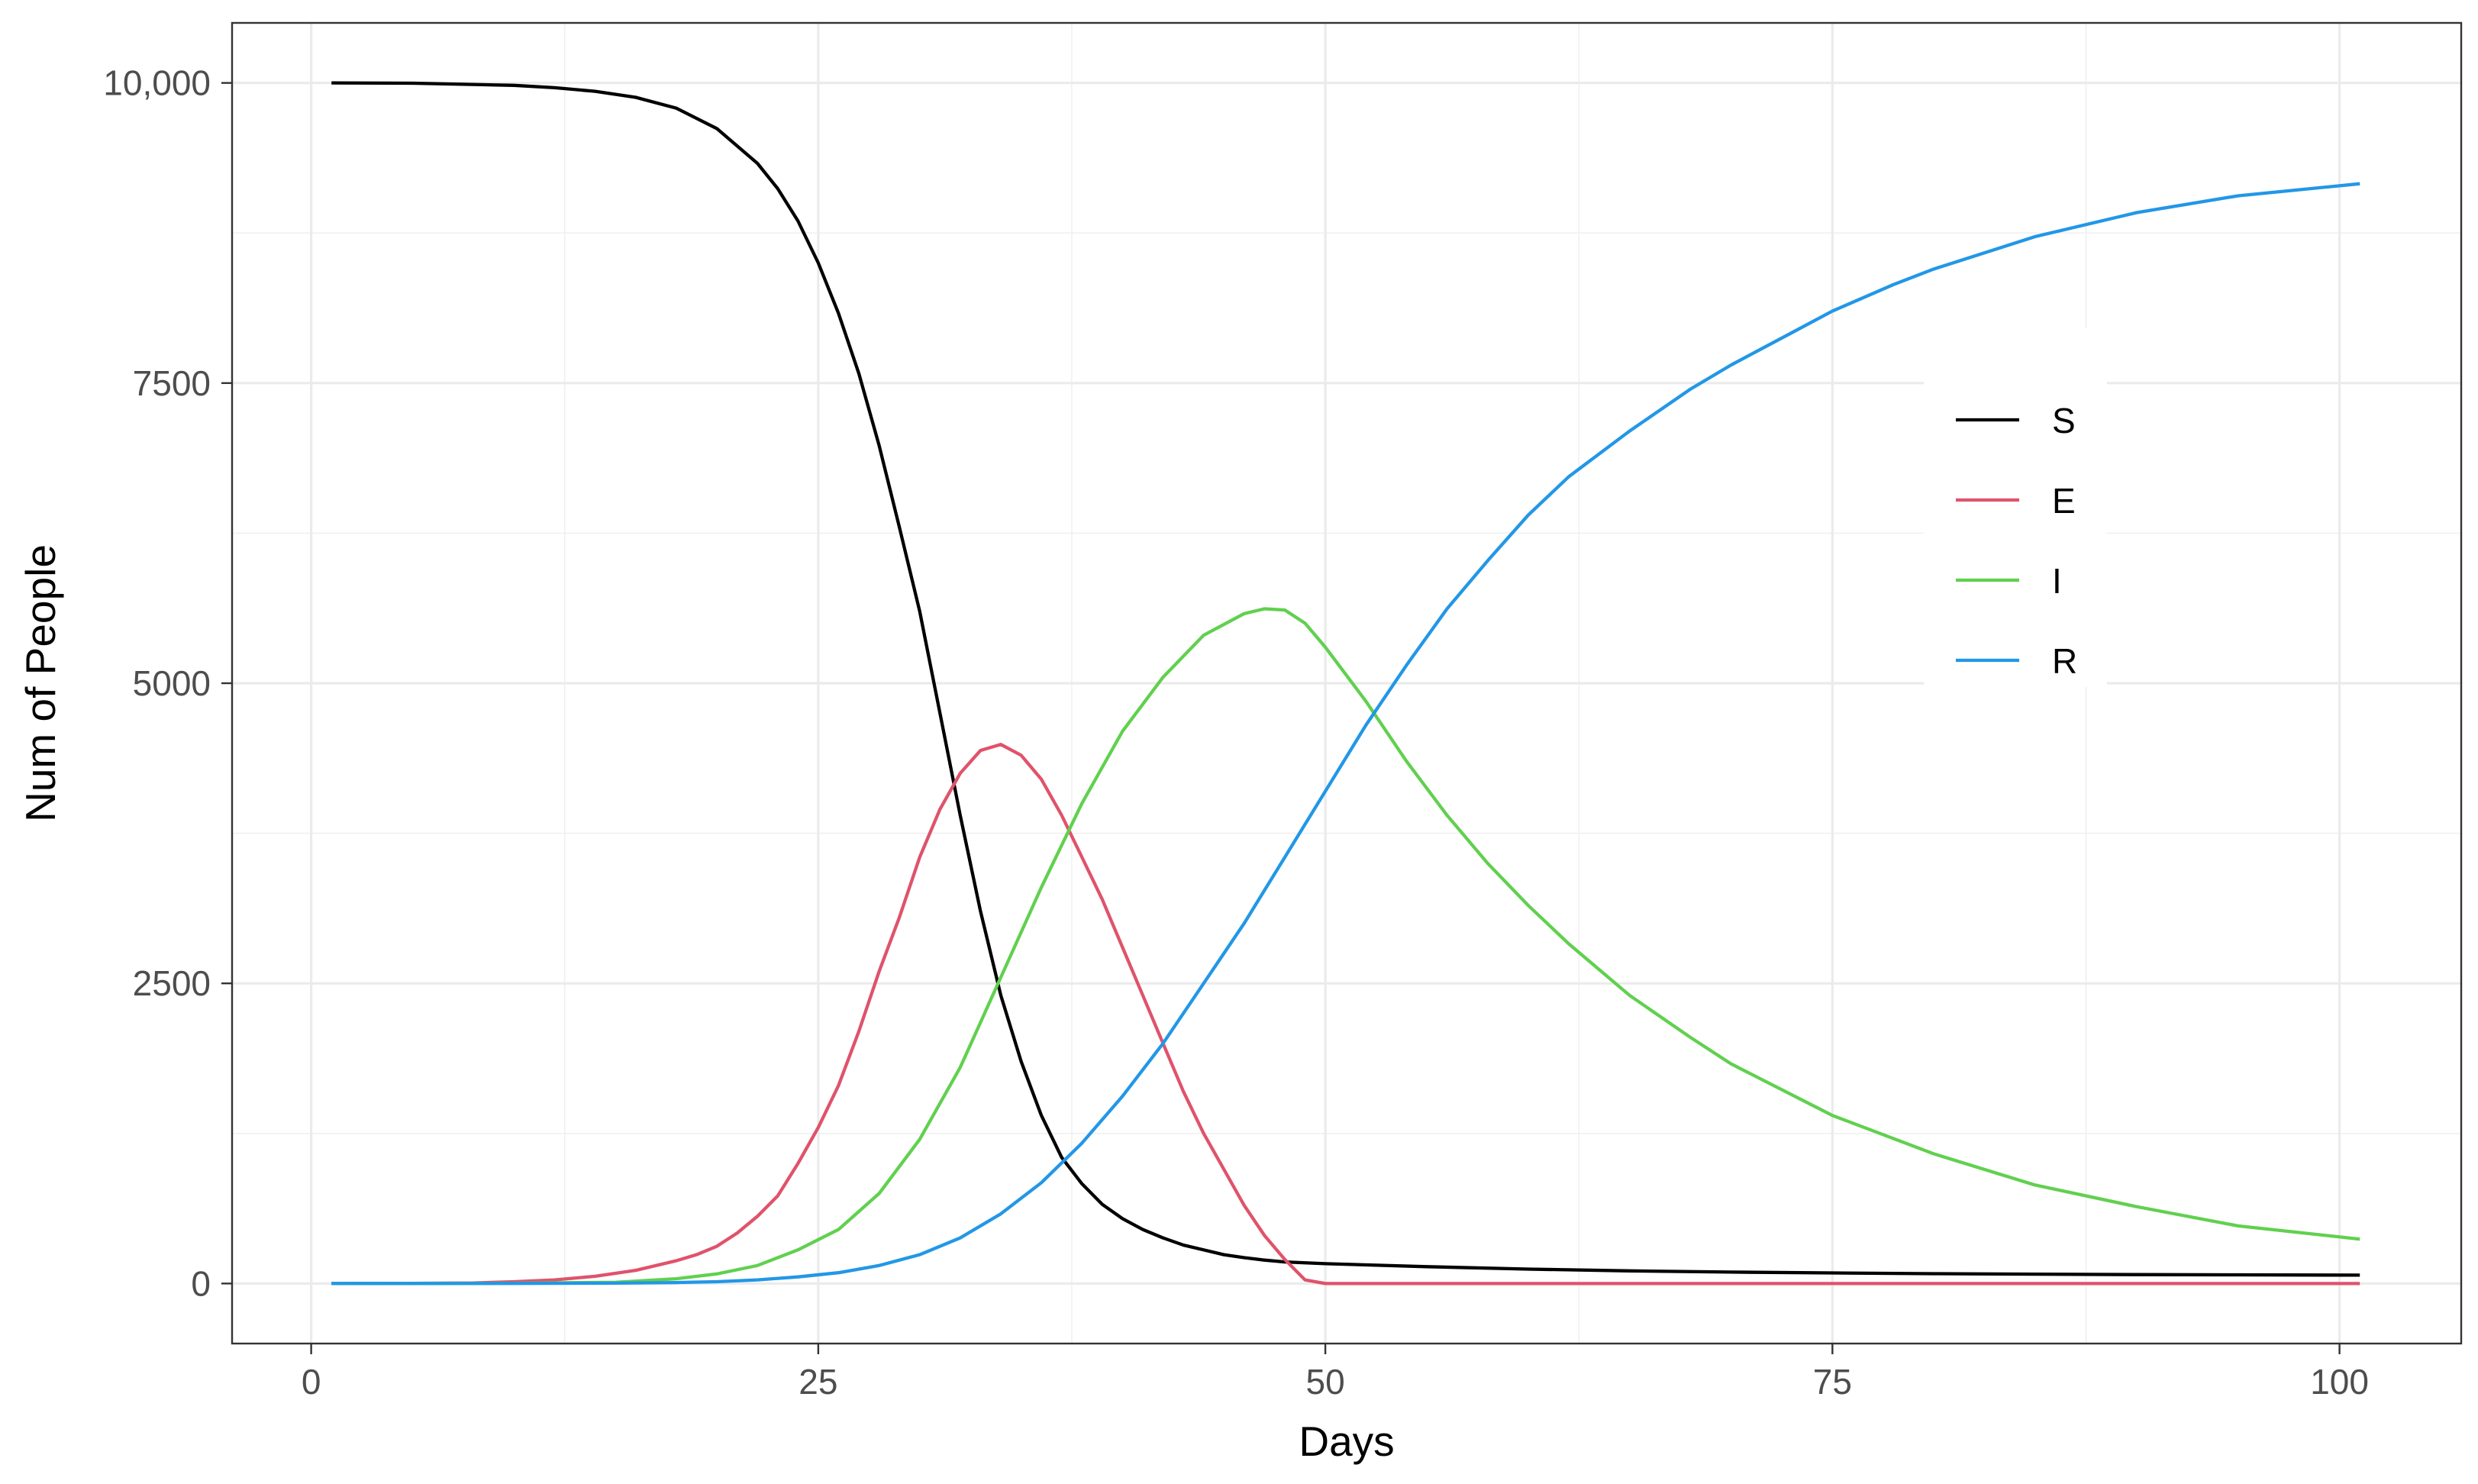  Describe the element at coordinates (157, 83) in the screenshot. I see `y-tick-label: 10,000` at that location.